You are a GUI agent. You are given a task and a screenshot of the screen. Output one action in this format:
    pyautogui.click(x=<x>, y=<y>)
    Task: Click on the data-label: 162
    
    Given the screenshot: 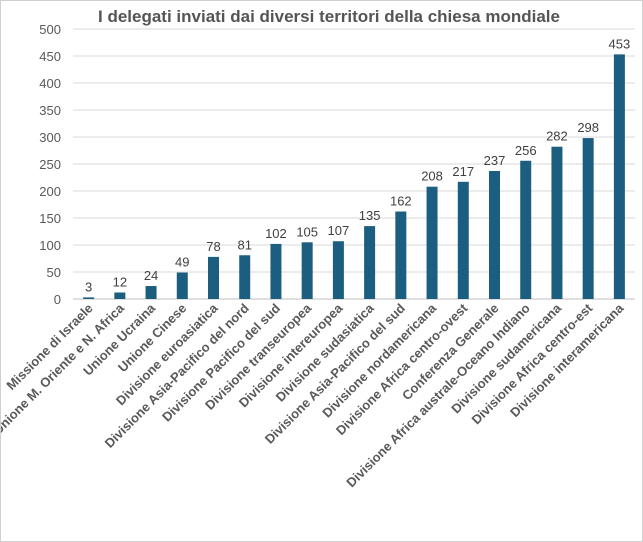 What is the action you would take?
    pyautogui.click(x=401, y=201)
    